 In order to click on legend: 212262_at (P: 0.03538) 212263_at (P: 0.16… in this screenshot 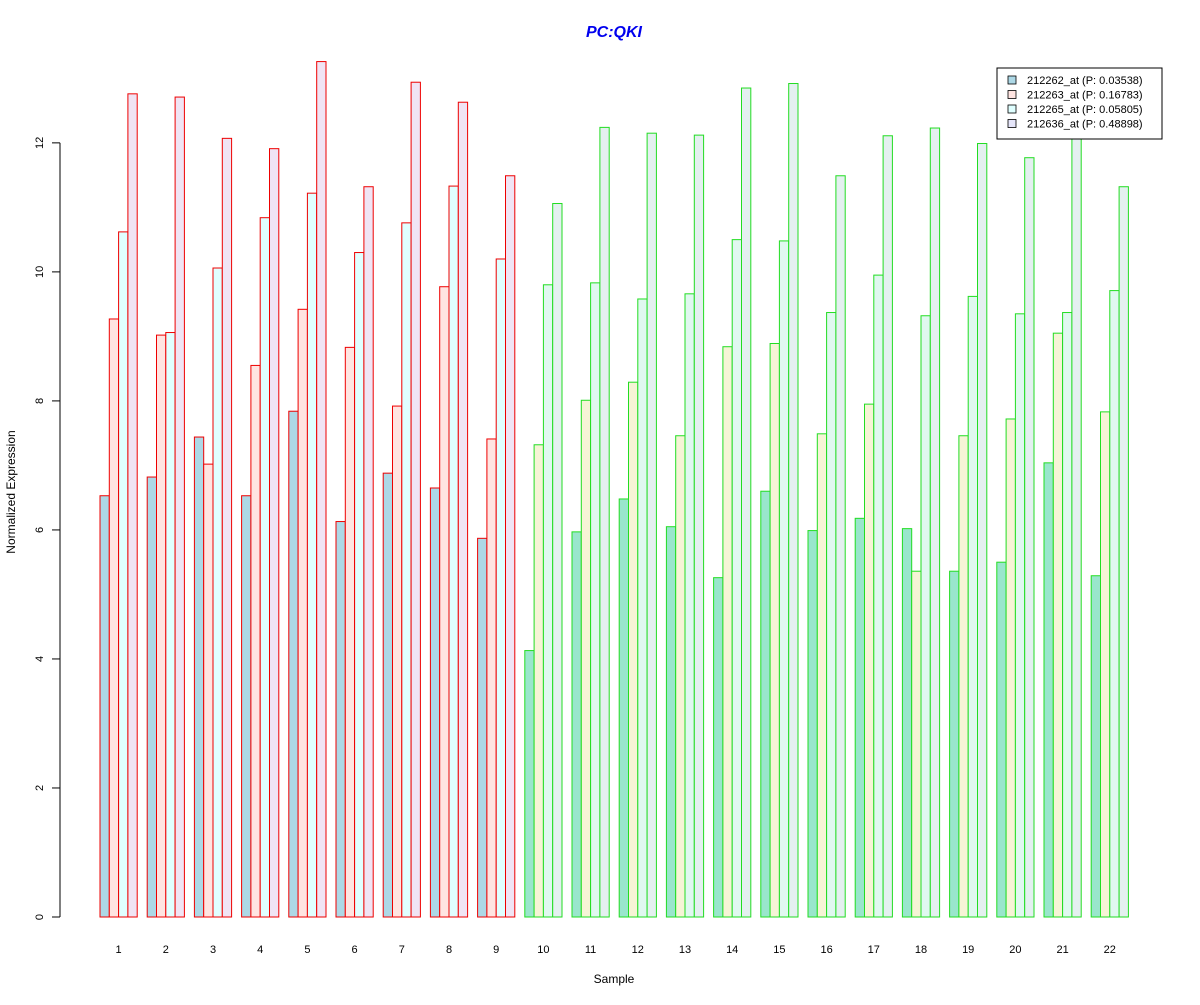, I will do `click(1079, 103)`.